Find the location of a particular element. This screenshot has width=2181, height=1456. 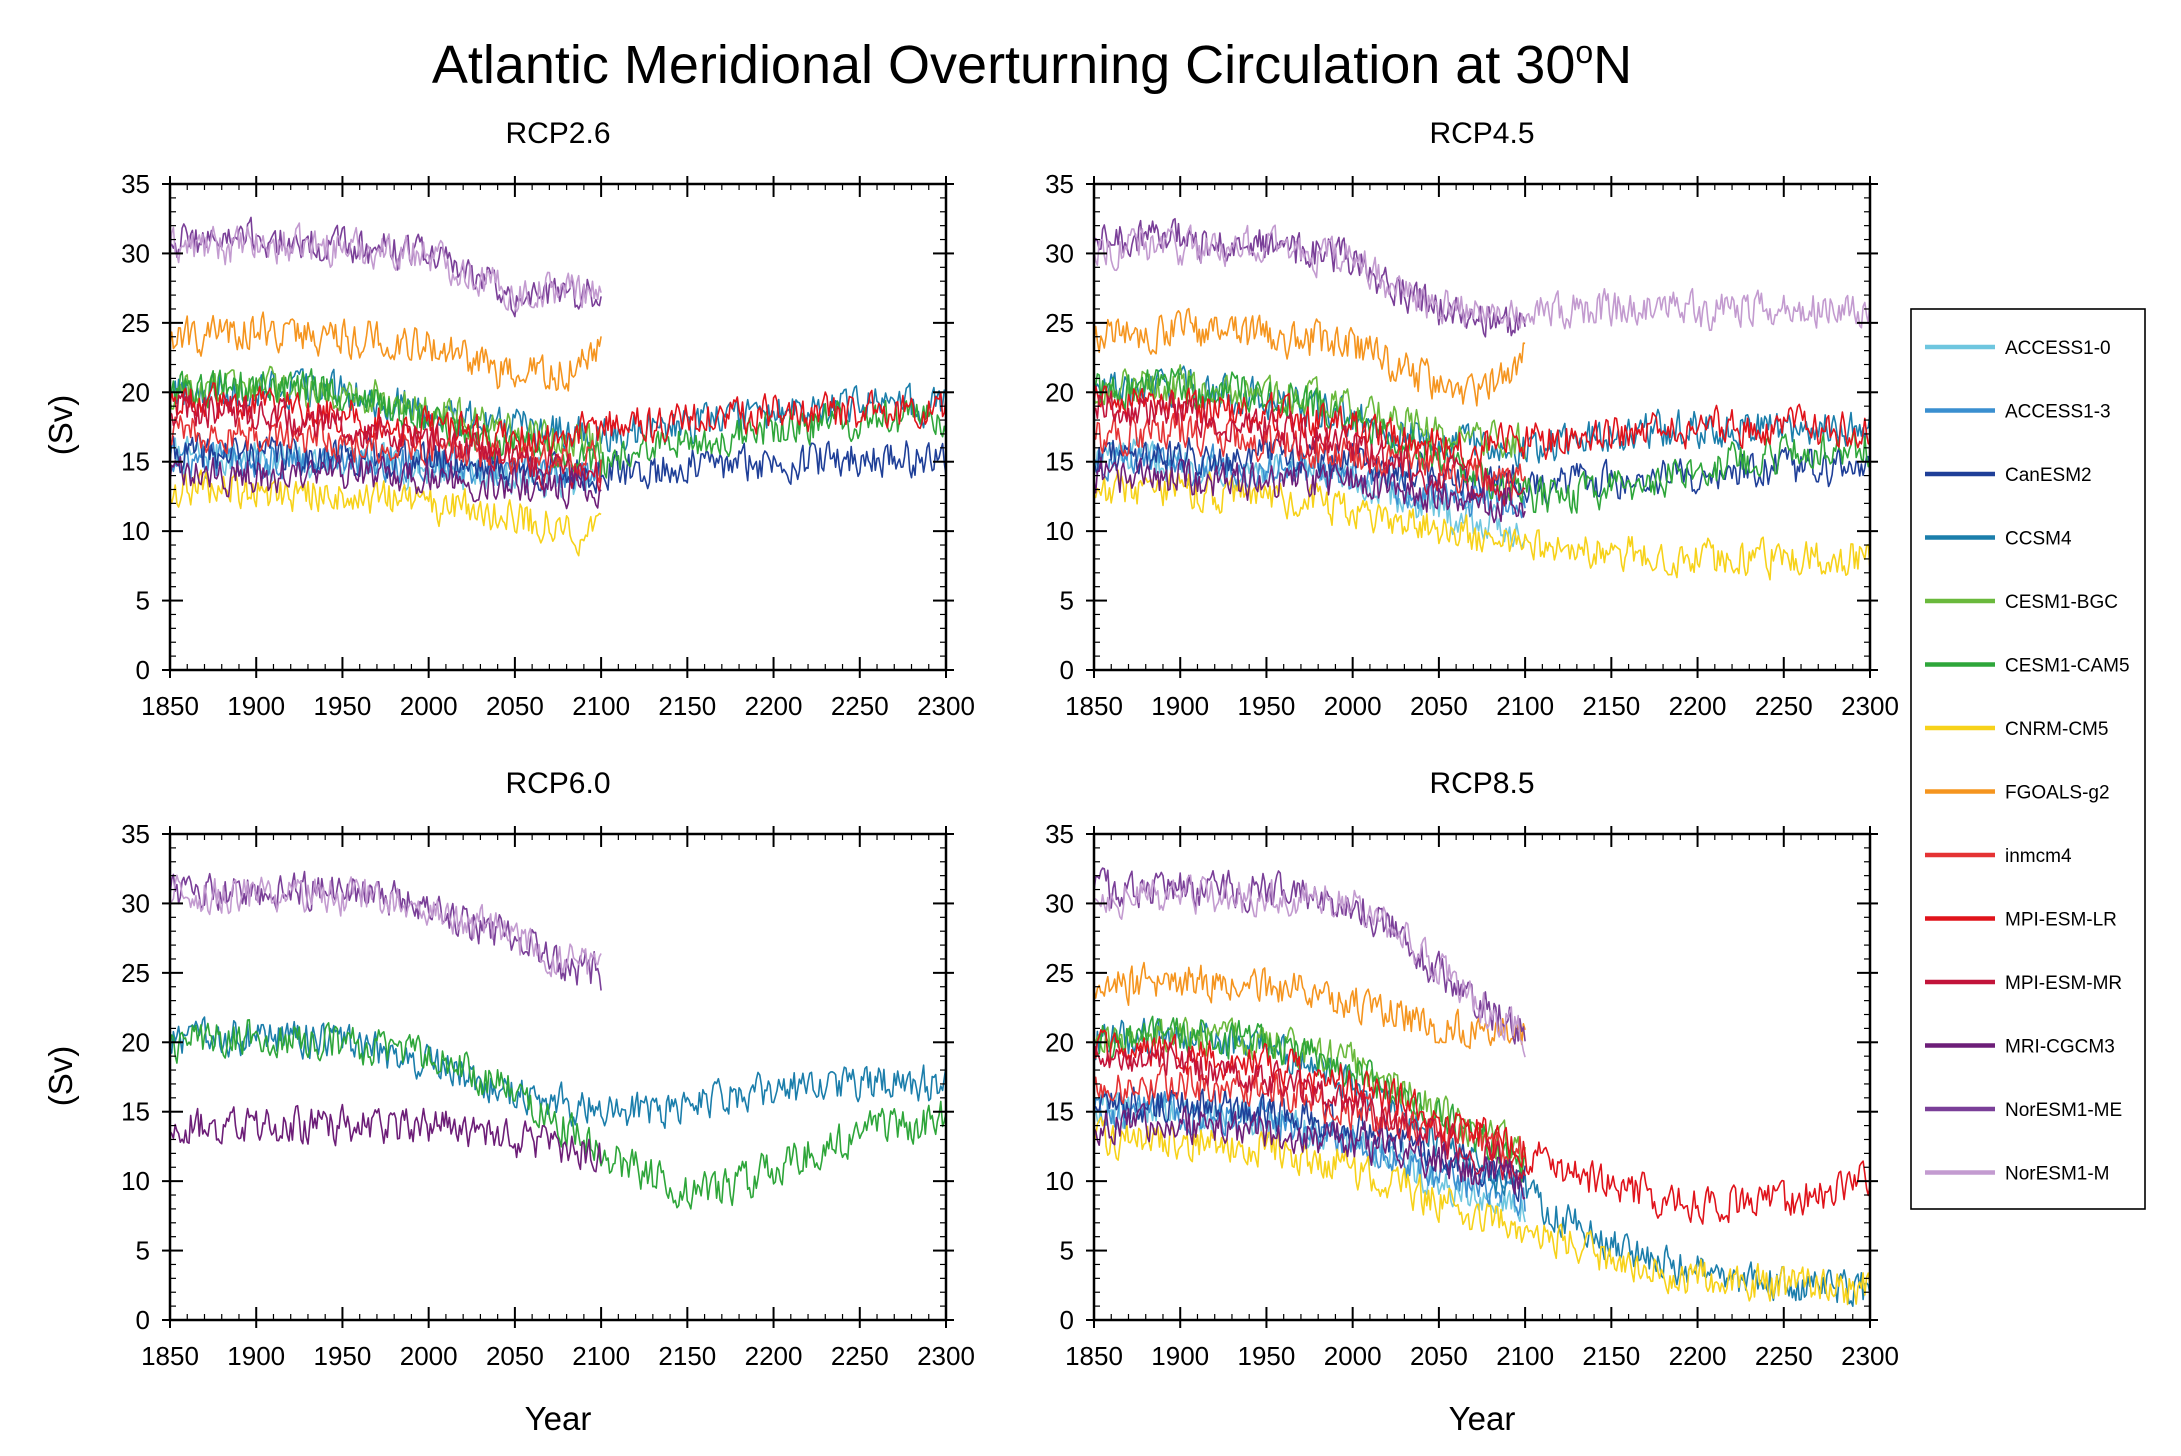

legend-label: inmcm4 is located at coordinates (2038, 856).